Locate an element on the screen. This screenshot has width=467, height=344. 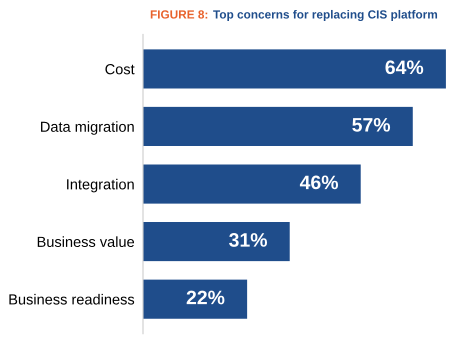
data-label: 46% is located at coordinates (319, 182).